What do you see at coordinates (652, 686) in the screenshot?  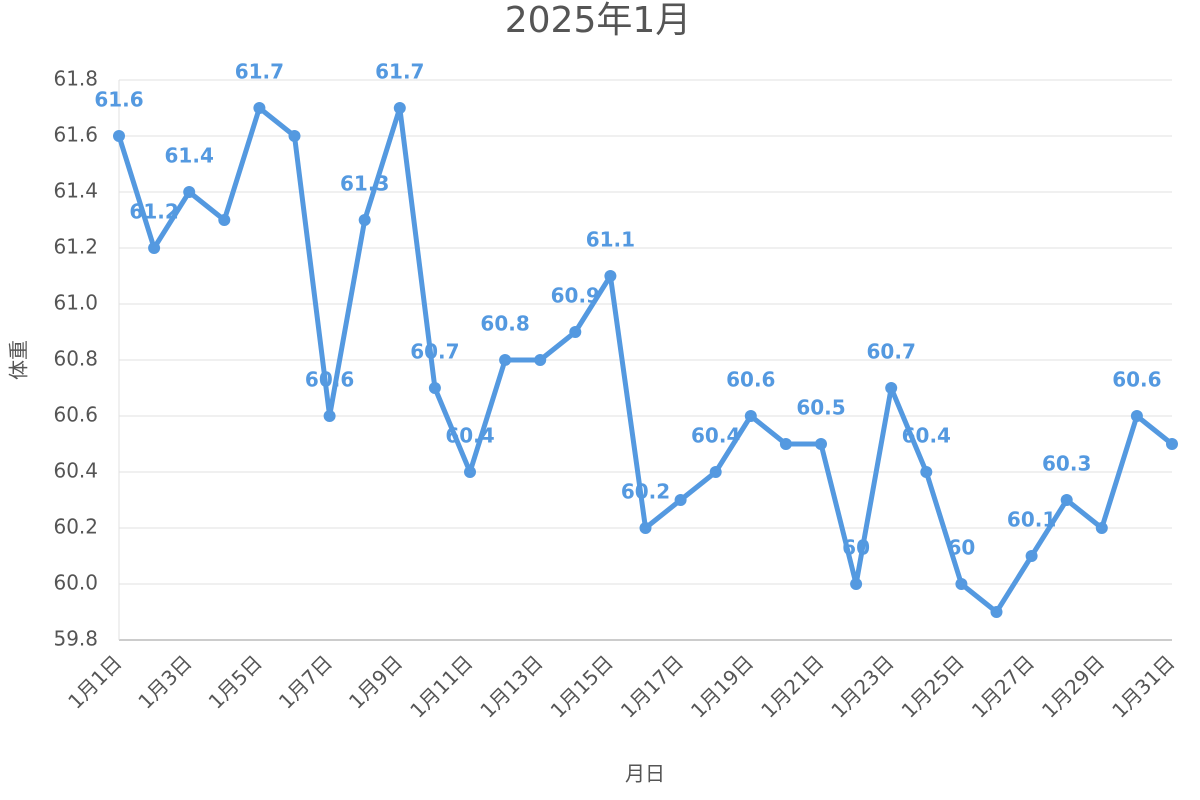 I see `x-tick-label: 1月17日` at bounding box center [652, 686].